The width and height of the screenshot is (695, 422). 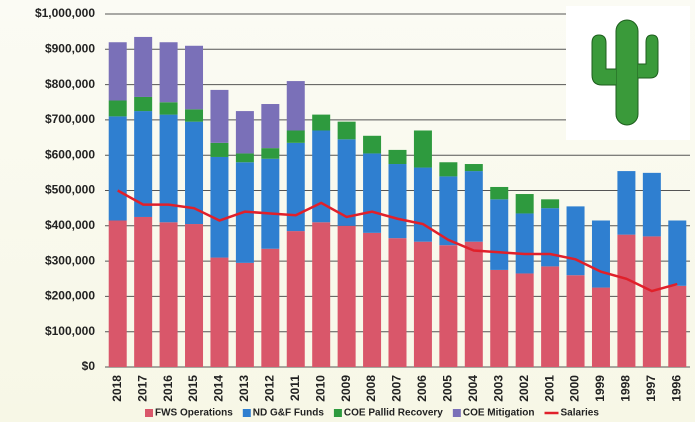 What do you see at coordinates (289, 413) in the screenshot?
I see `legend-label: ND G&F Funds` at bounding box center [289, 413].